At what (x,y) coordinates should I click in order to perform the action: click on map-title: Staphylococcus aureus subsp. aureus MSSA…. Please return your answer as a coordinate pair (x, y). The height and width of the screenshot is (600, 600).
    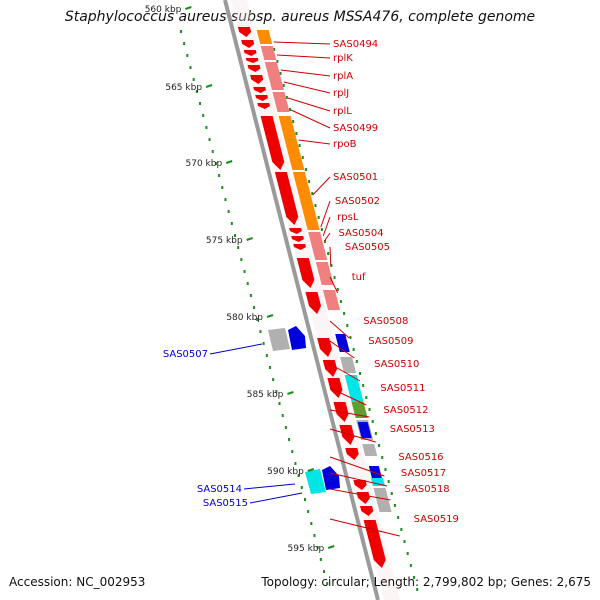
    Looking at the image, I should click on (300, 17).